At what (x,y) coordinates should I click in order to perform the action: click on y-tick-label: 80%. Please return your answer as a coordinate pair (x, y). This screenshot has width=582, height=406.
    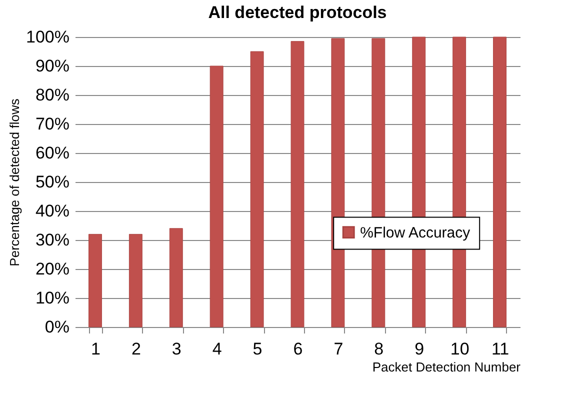
    Looking at the image, I should click on (52, 95).